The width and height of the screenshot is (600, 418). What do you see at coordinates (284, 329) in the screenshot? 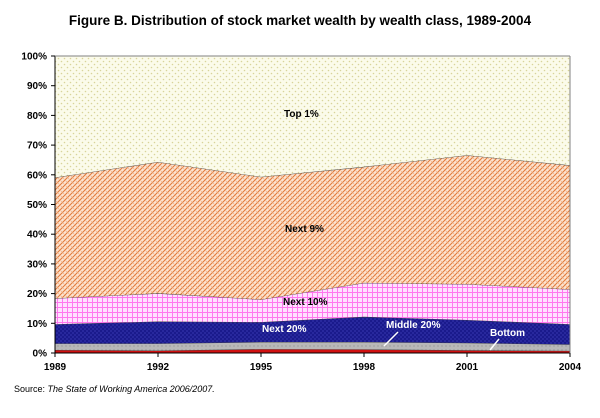
I see `label-next-20: Next 20%` at bounding box center [284, 329].